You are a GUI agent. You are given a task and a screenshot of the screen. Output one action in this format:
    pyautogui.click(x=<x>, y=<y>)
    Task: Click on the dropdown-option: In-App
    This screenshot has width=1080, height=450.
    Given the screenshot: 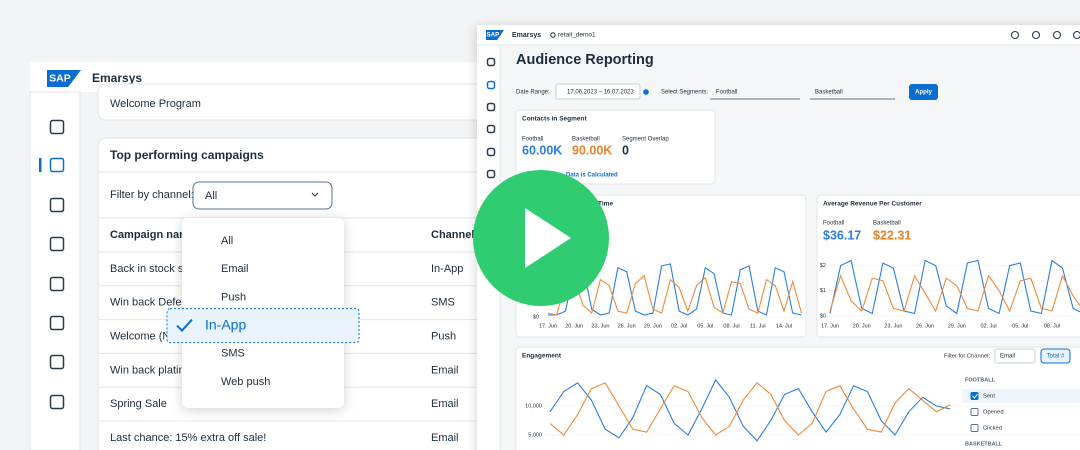 What is the action you would take?
    pyautogui.click(x=225, y=324)
    